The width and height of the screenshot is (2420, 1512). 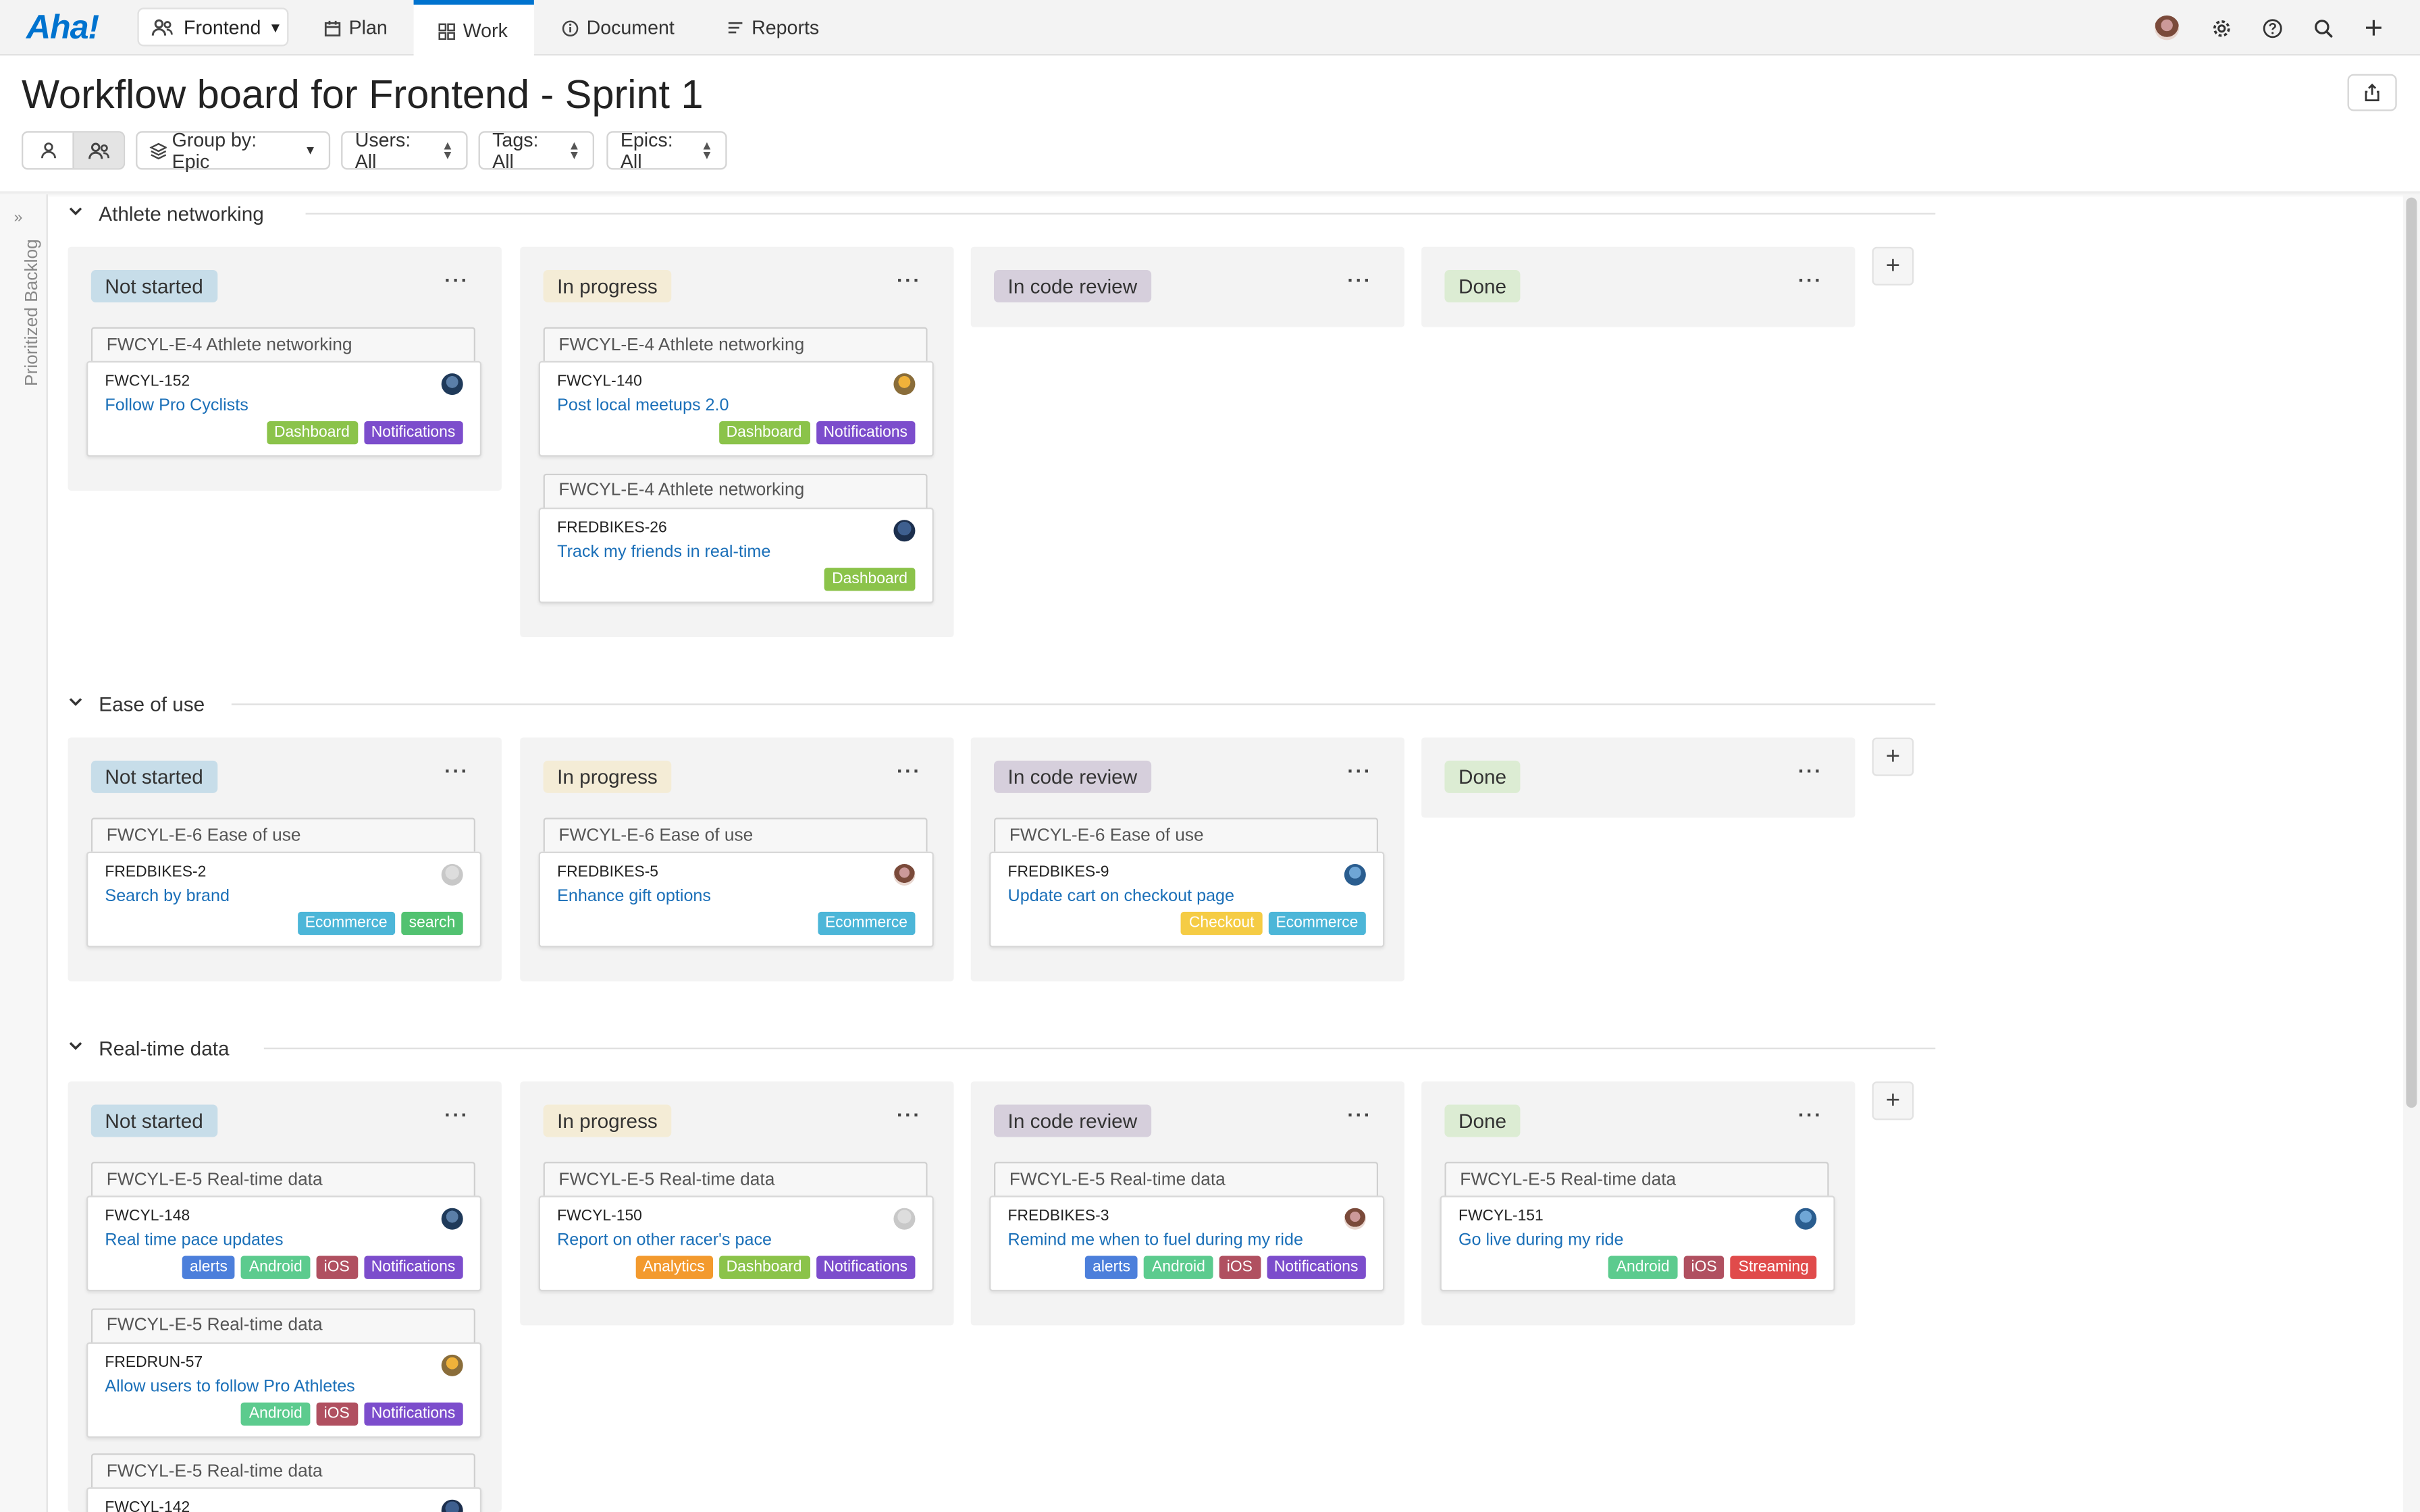 I want to click on user-avatar, so click(x=2167, y=27).